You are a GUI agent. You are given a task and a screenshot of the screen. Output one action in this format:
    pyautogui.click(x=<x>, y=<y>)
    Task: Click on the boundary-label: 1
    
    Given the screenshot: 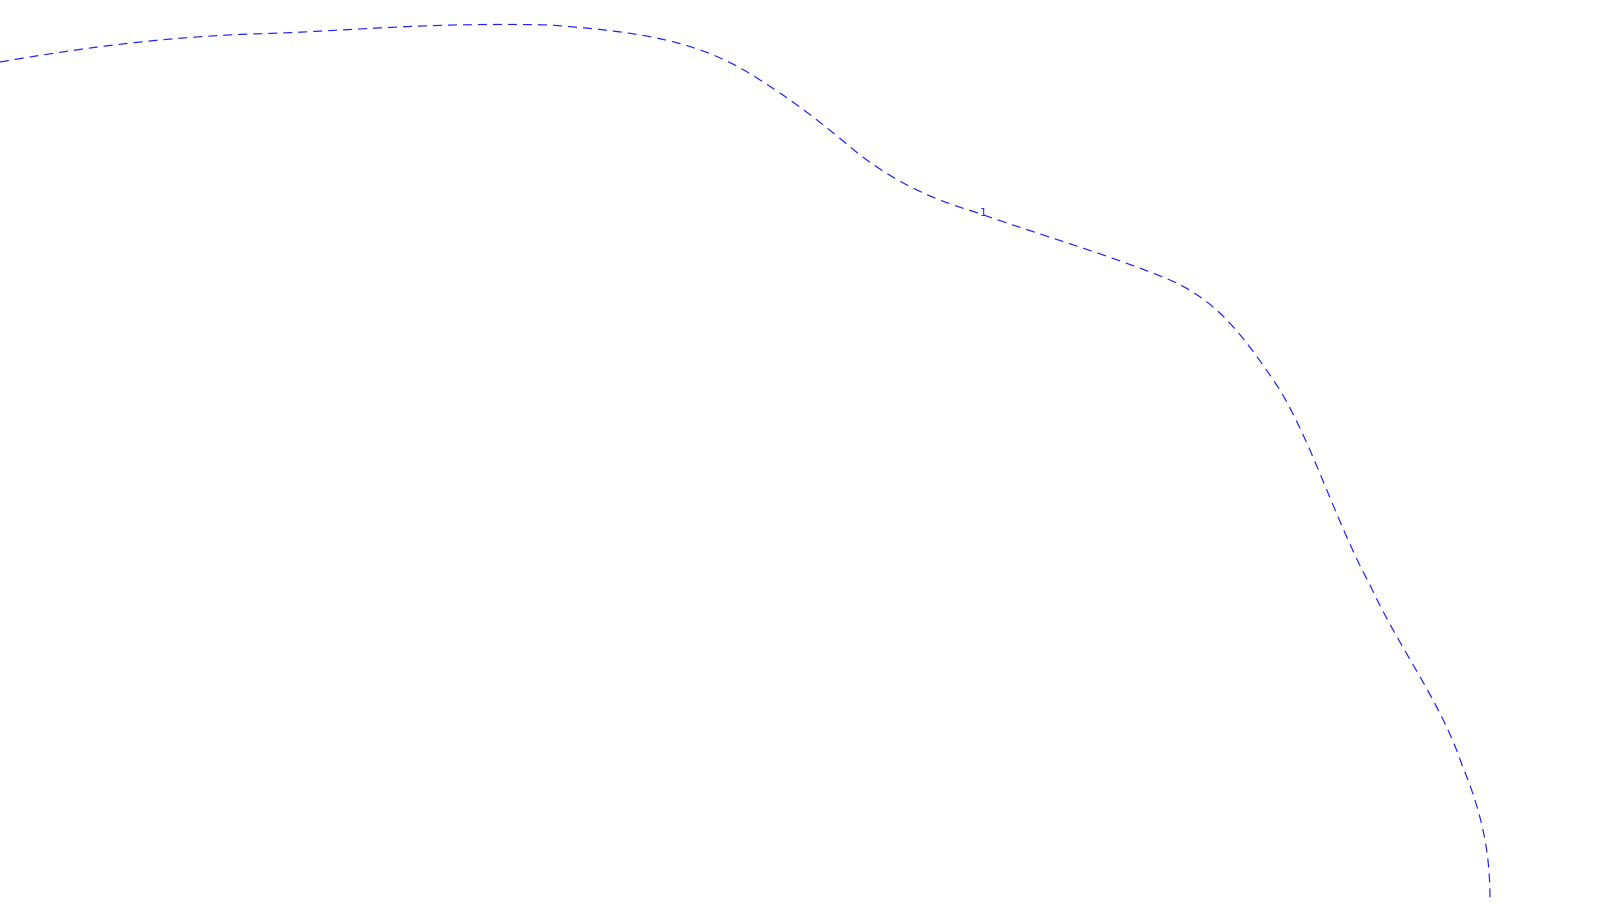 What is the action you would take?
    pyautogui.click(x=983, y=212)
    